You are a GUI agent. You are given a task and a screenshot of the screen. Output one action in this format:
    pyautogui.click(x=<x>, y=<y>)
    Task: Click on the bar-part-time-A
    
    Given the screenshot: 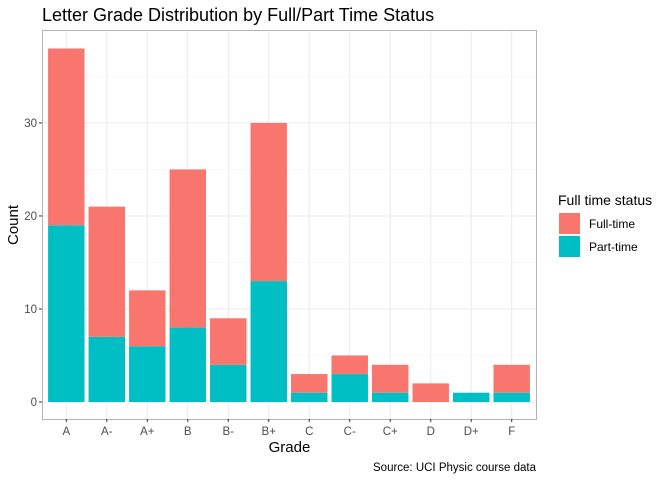 What is the action you would take?
    pyautogui.click(x=66, y=313)
    